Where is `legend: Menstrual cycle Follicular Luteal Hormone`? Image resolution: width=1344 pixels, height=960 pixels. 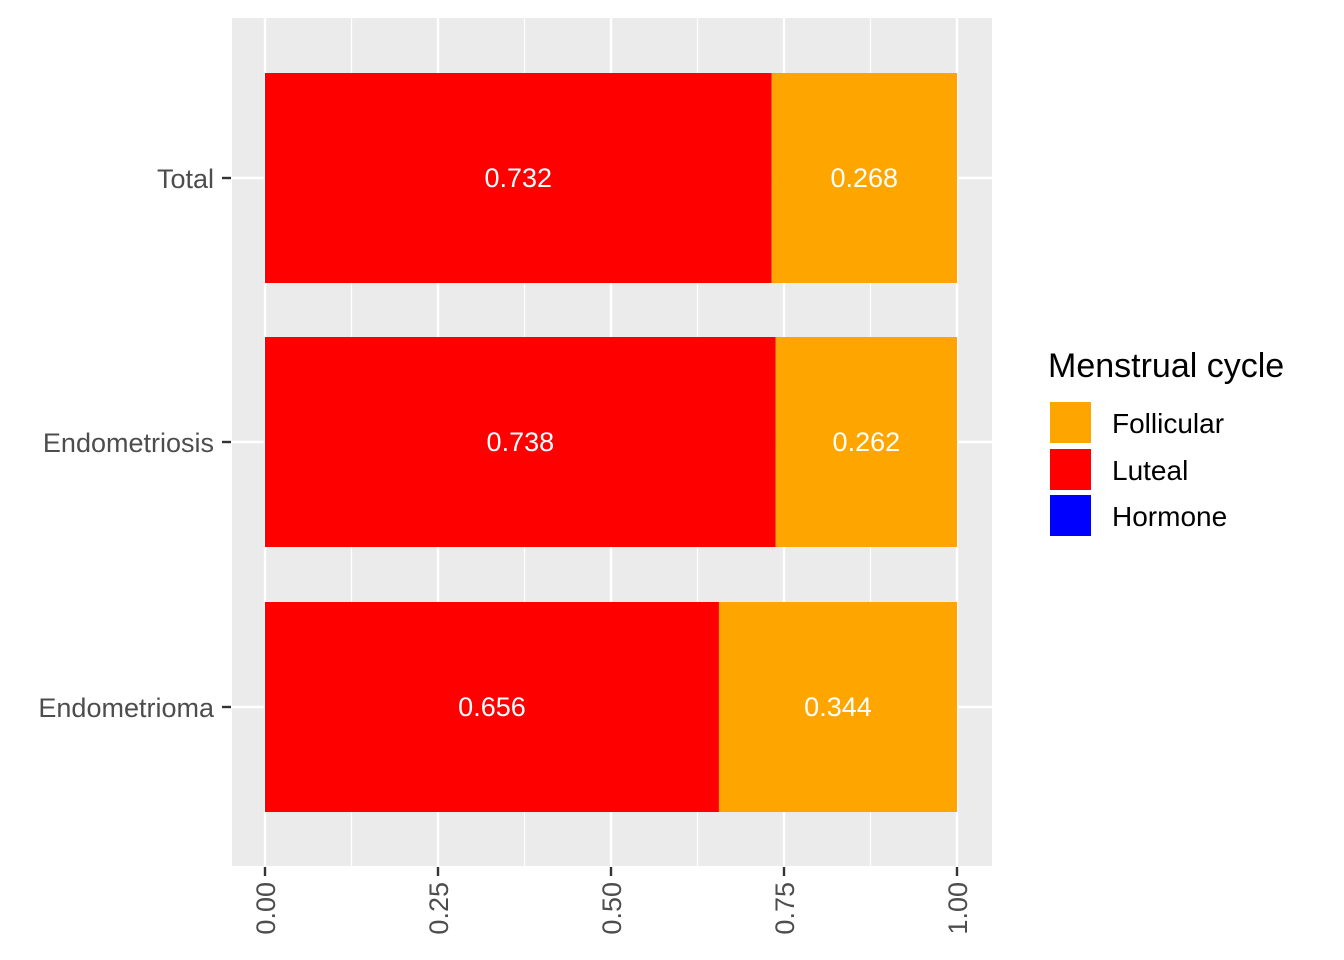
legend: Menstrual cycle Follicular Luteal Hormone is located at coordinates (1166, 442).